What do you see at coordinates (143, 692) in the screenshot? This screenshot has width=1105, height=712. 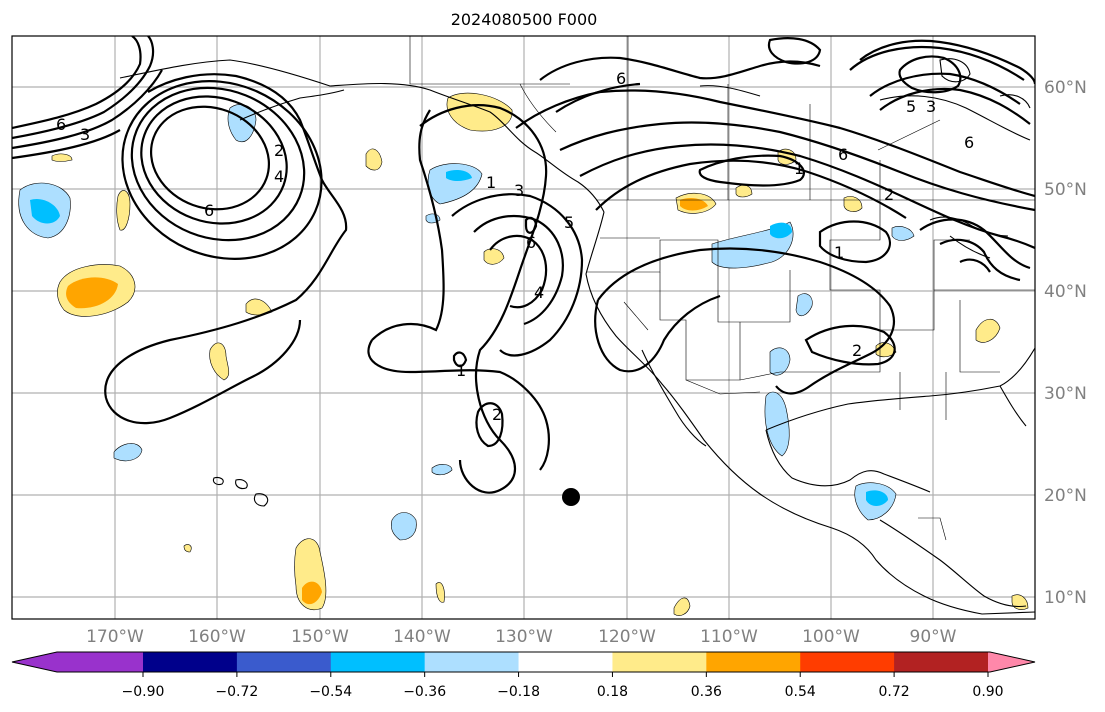 I see `colorbar-tick-label: −0.90` at bounding box center [143, 692].